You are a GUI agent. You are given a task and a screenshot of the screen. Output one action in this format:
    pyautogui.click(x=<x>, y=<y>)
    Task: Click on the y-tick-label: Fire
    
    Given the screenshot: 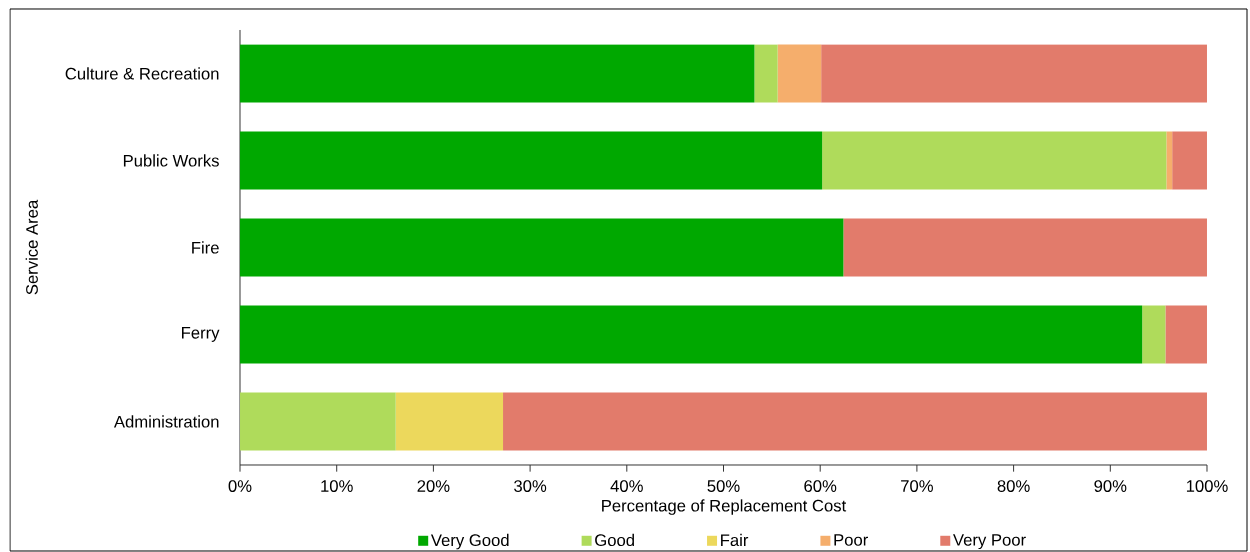 What is the action you would take?
    pyautogui.click(x=205, y=247)
    